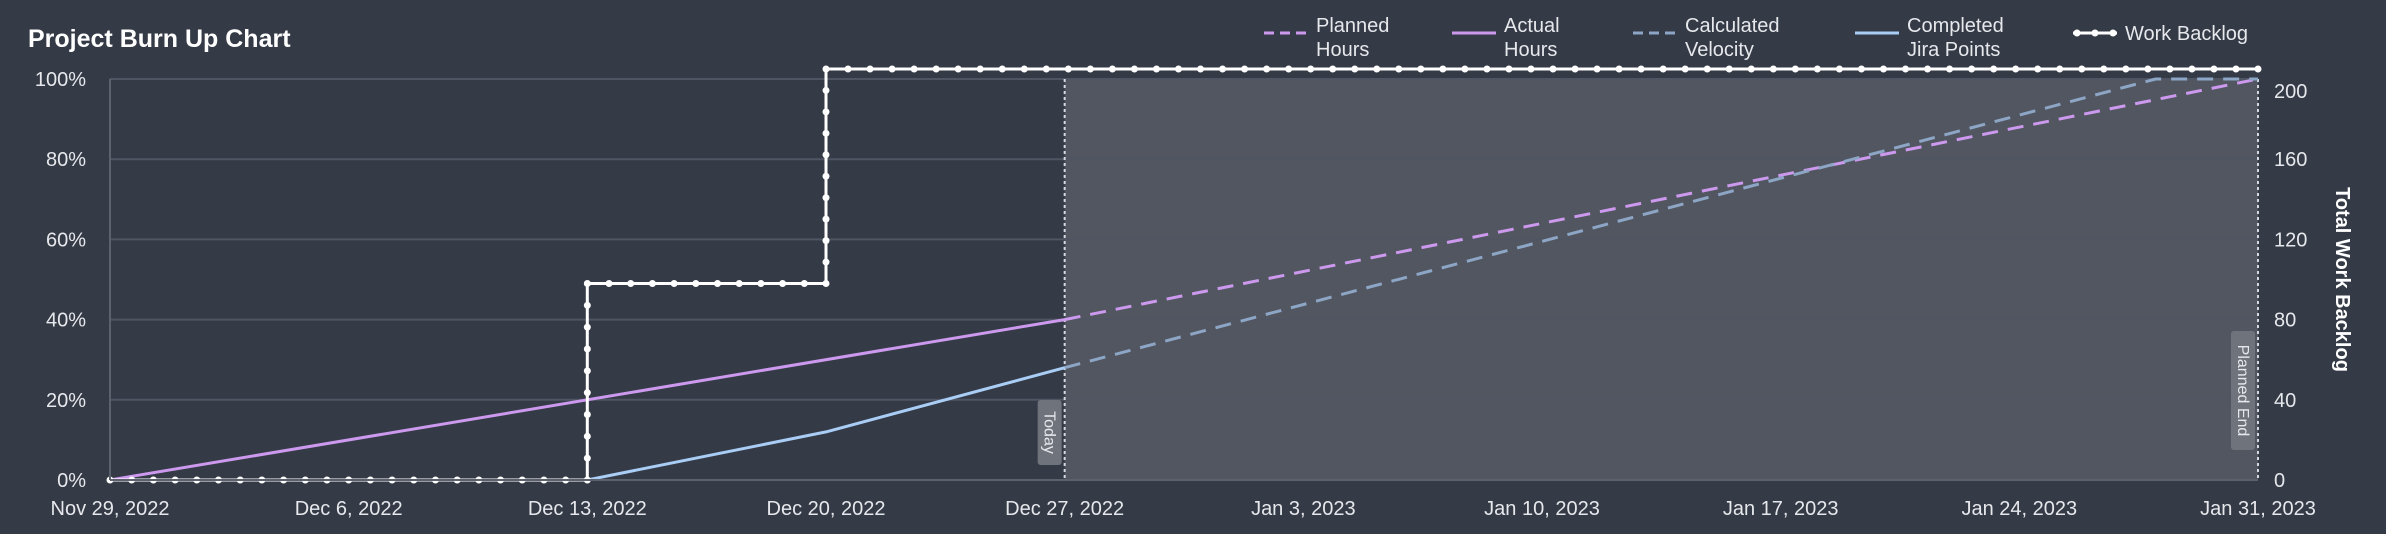 The width and height of the screenshot is (2386, 534). What do you see at coordinates (1352, 26) in the screenshot?
I see `legend-label: Planned` at bounding box center [1352, 26].